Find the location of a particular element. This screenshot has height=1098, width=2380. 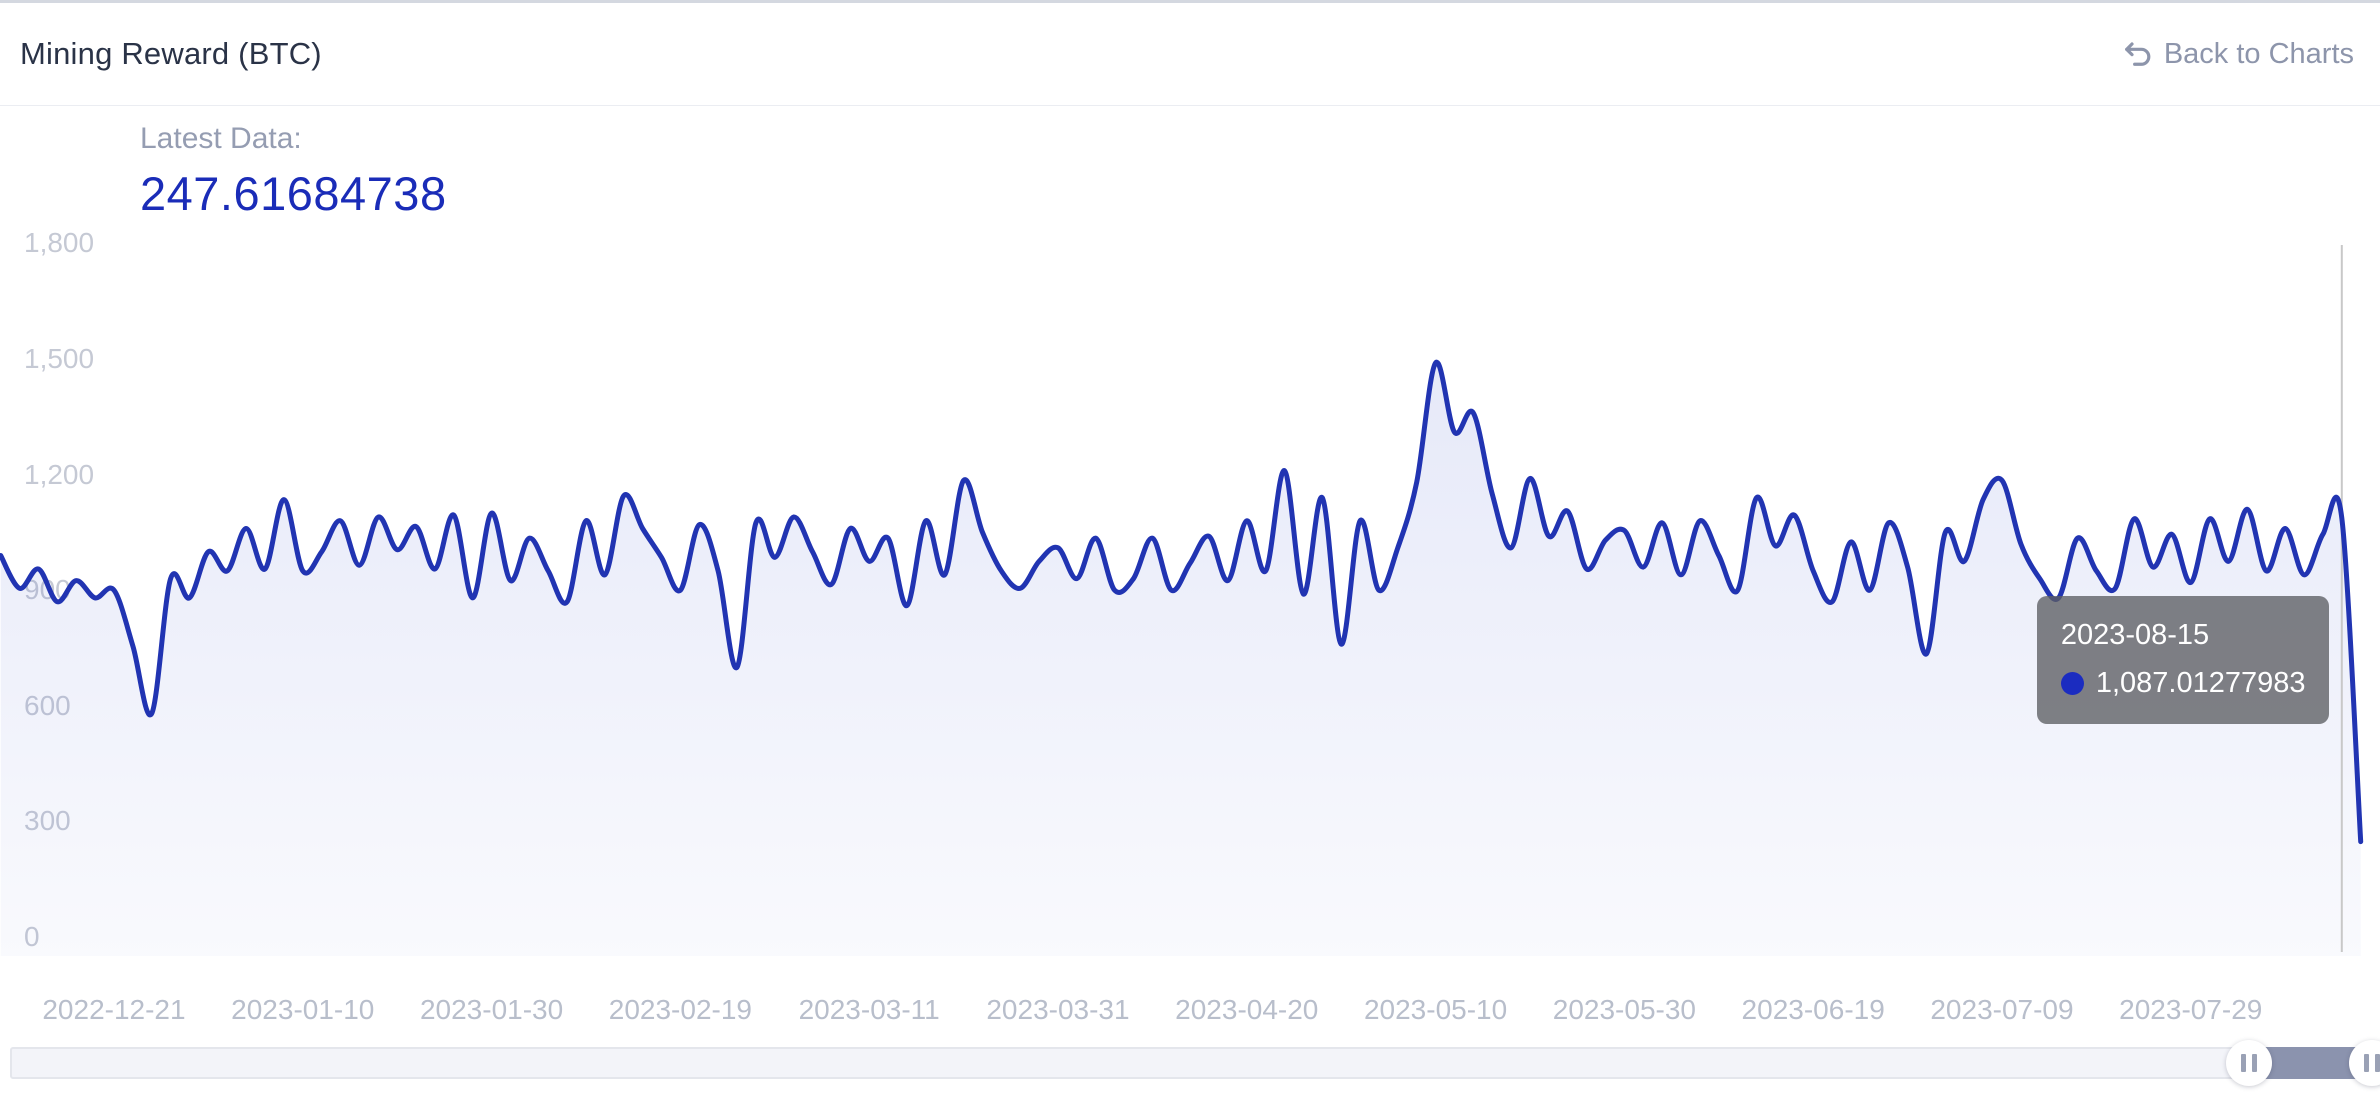

tooltip-value: 1,087.01277983 is located at coordinates (2200, 683).